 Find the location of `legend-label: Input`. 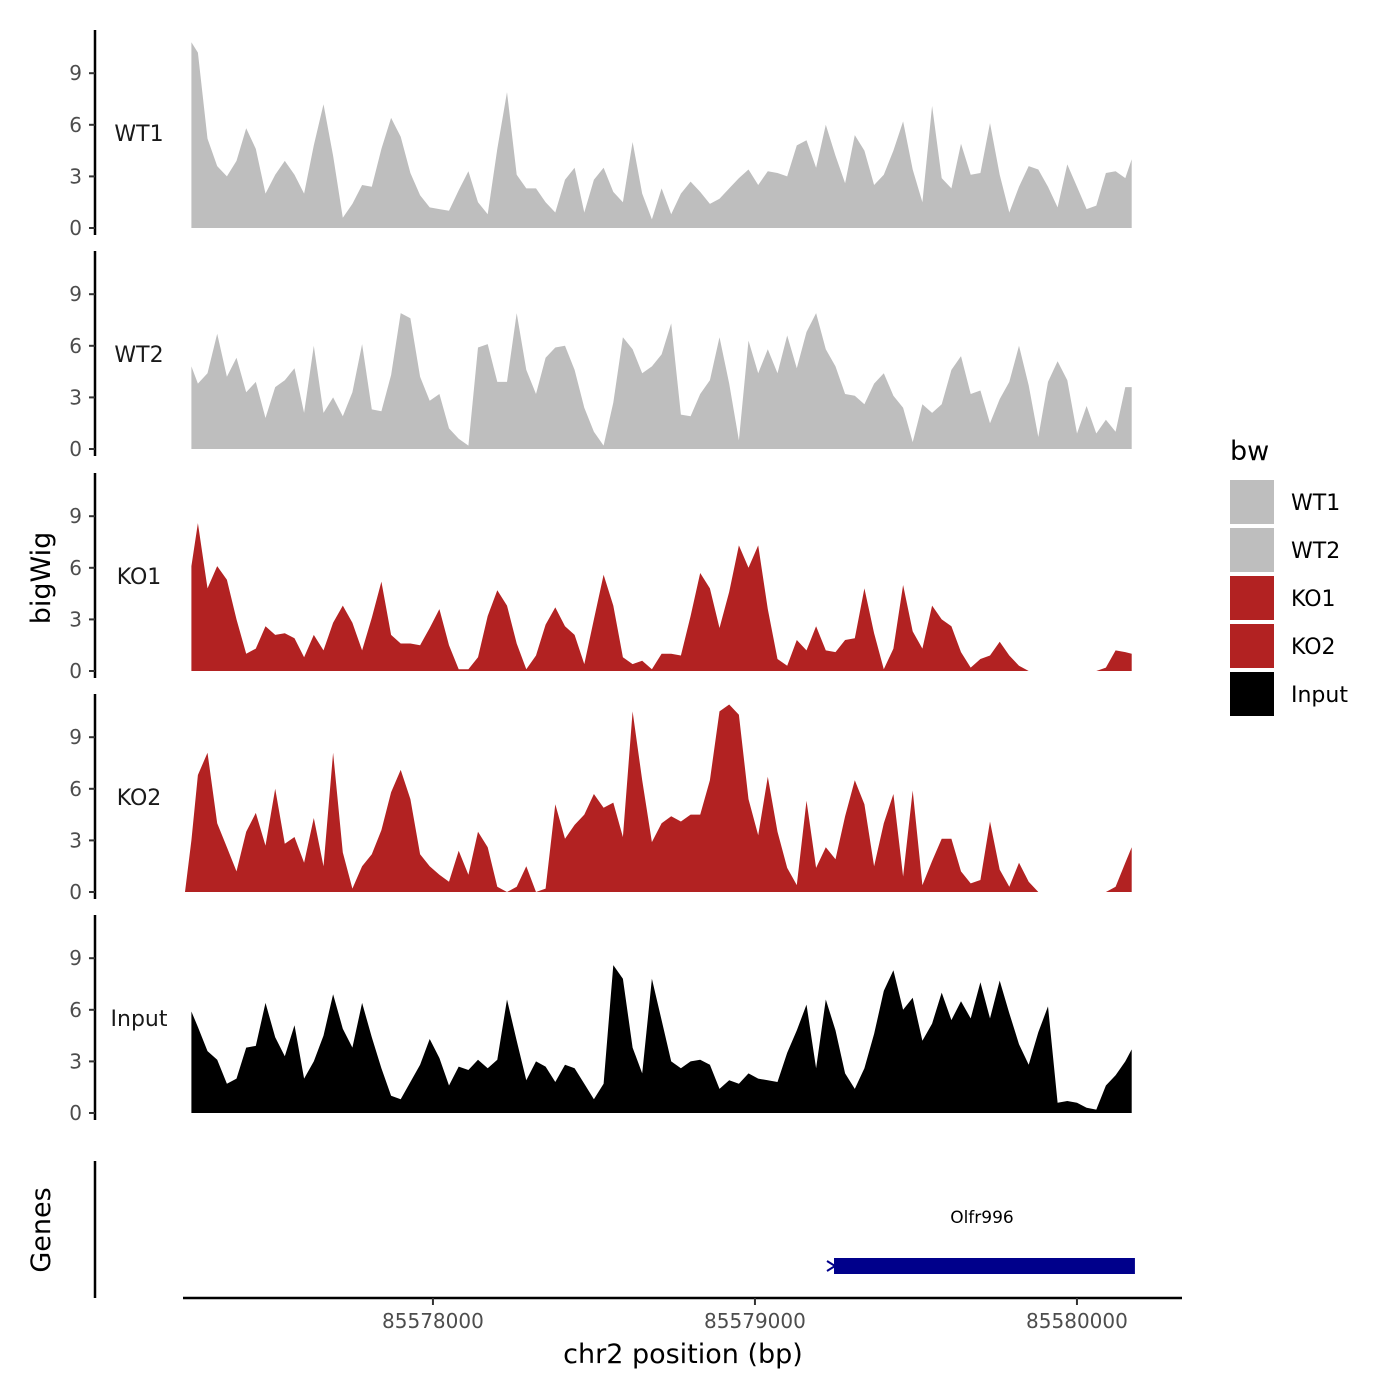

legend-label: Input is located at coordinates (1319, 695).